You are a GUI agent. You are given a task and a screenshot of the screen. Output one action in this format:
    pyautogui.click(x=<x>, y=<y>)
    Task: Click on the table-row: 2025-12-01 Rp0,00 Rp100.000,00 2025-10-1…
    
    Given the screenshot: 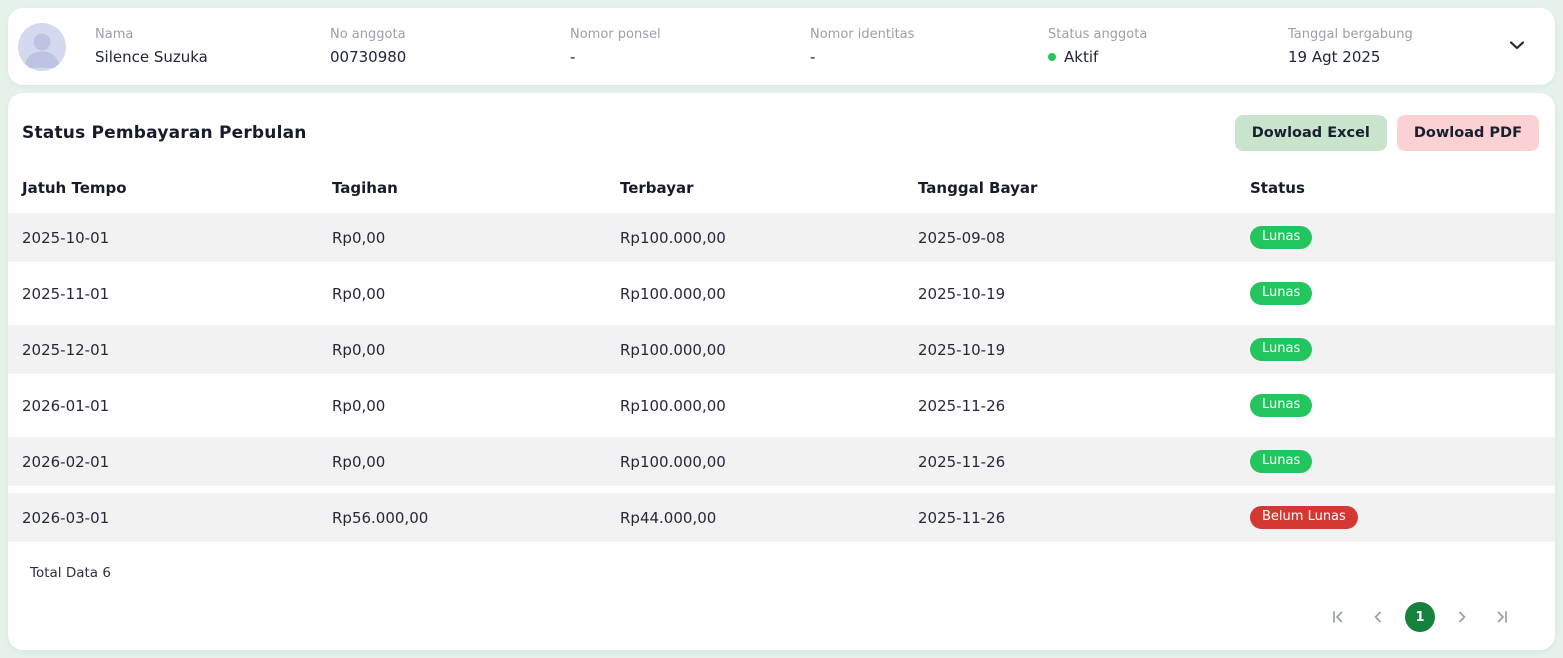 What is the action you would take?
    pyautogui.click(x=781, y=353)
    